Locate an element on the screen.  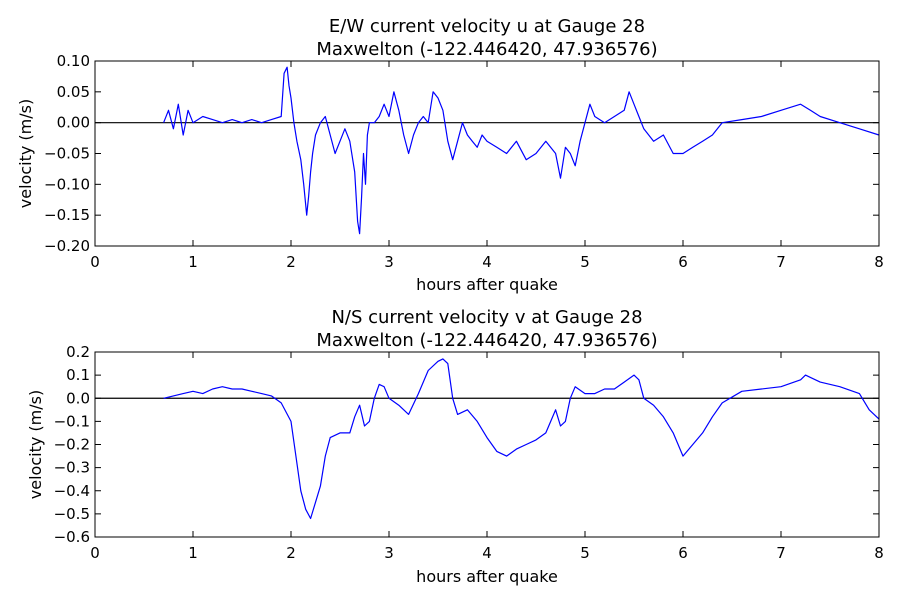
y-tick-label: 0.0 is located at coordinates (78, 398).